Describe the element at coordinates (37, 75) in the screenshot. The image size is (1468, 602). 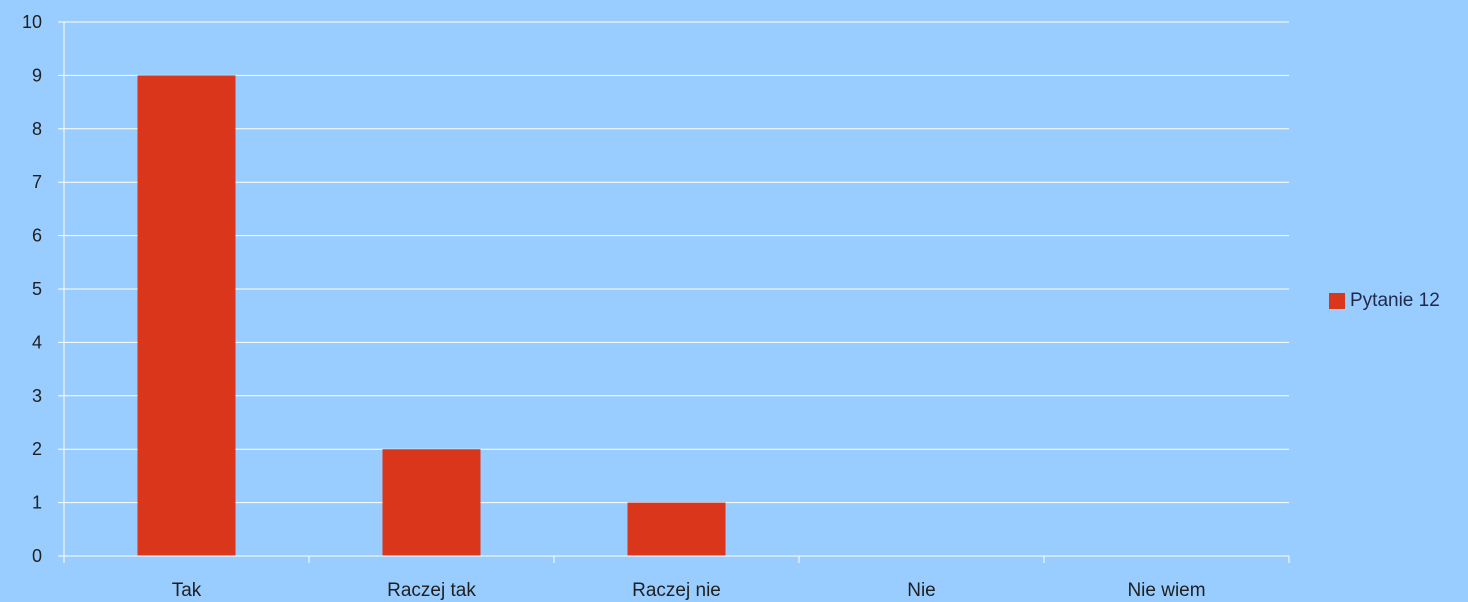
I see `y-tick-label: 9` at that location.